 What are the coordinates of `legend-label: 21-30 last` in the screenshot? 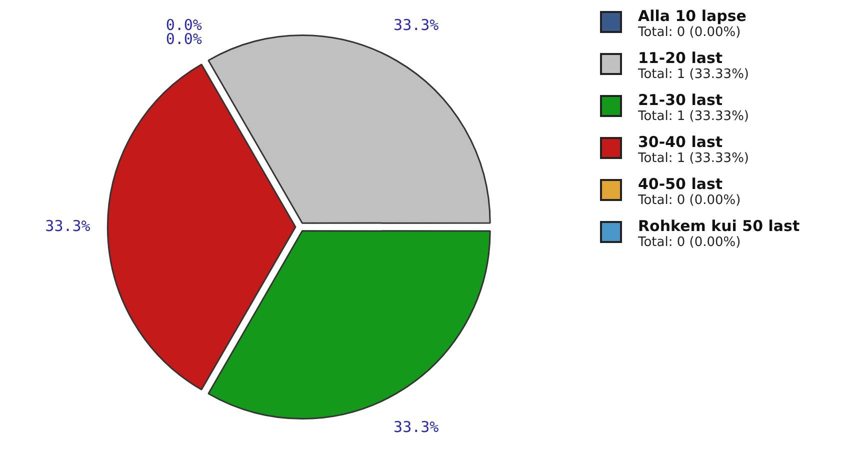 It's located at (681, 100).